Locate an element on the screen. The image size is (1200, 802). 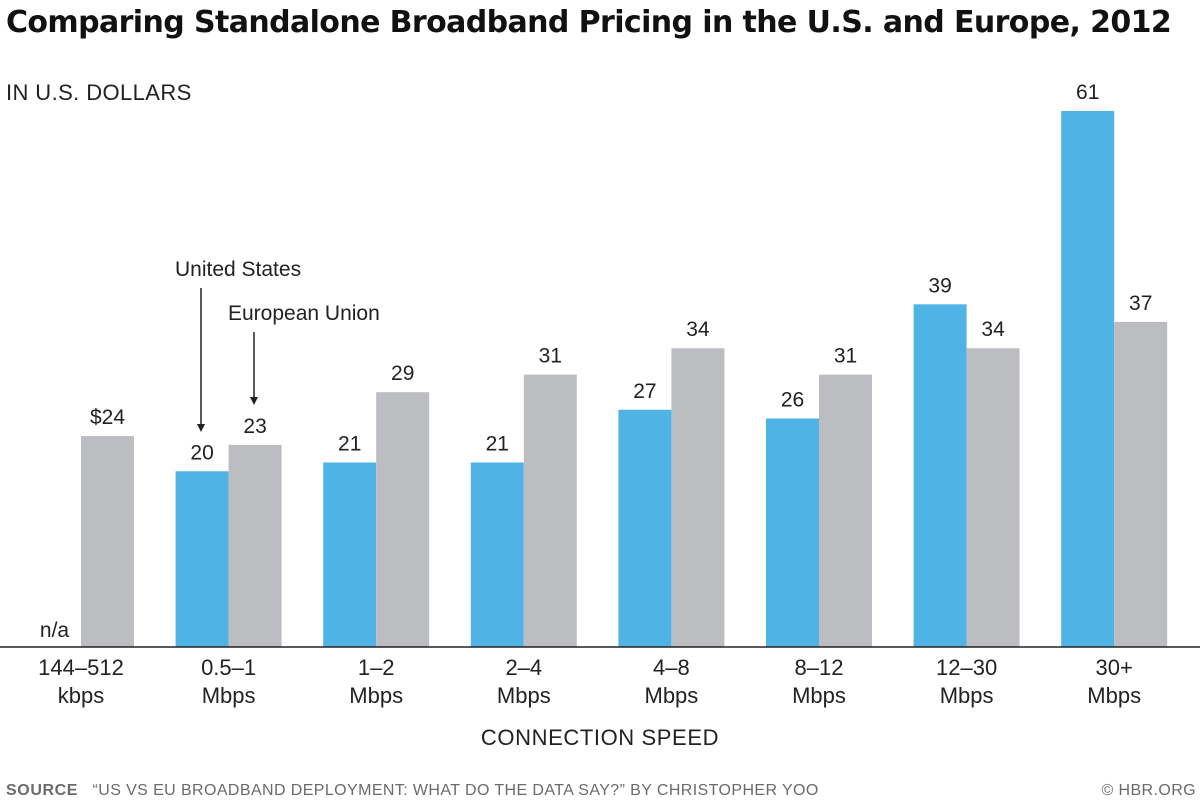
source-credit: © HBR.ORG is located at coordinates (1148, 790).